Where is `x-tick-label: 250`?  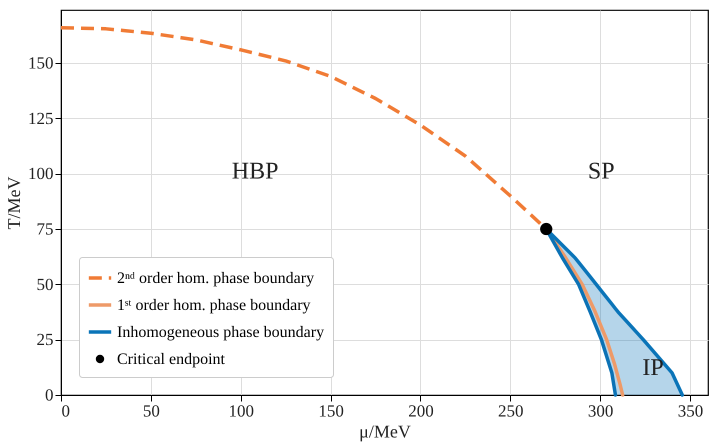 x-tick-label: 250 is located at coordinates (511, 411).